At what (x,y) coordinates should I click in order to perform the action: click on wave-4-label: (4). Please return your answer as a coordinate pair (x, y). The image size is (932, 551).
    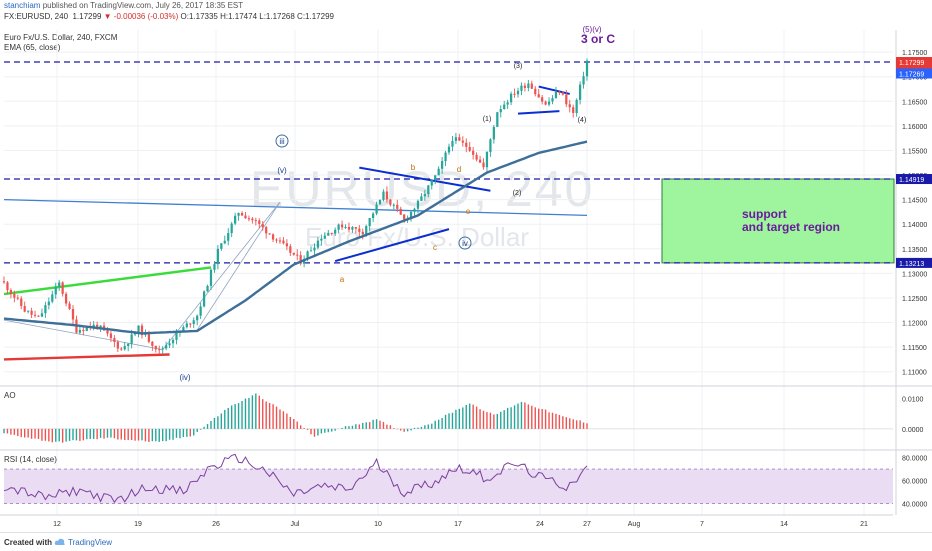
    Looking at the image, I should click on (582, 120).